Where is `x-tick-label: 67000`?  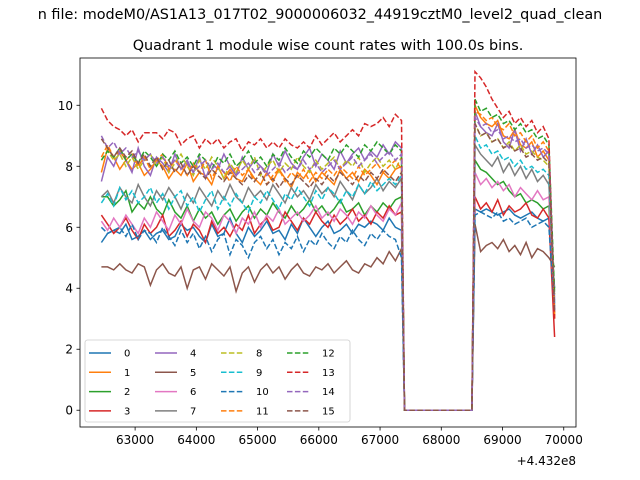 x-tick-label: 67000 is located at coordinates (380, 440).